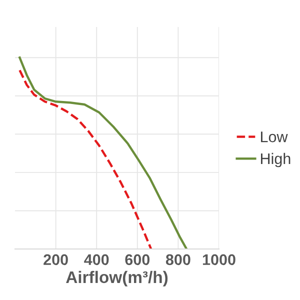 Image resolution: width=300 pixels, height=300 pixels. Describe the element at coordinates (274, 137) in the screenshot. I see `legend-label: Low` at that location.